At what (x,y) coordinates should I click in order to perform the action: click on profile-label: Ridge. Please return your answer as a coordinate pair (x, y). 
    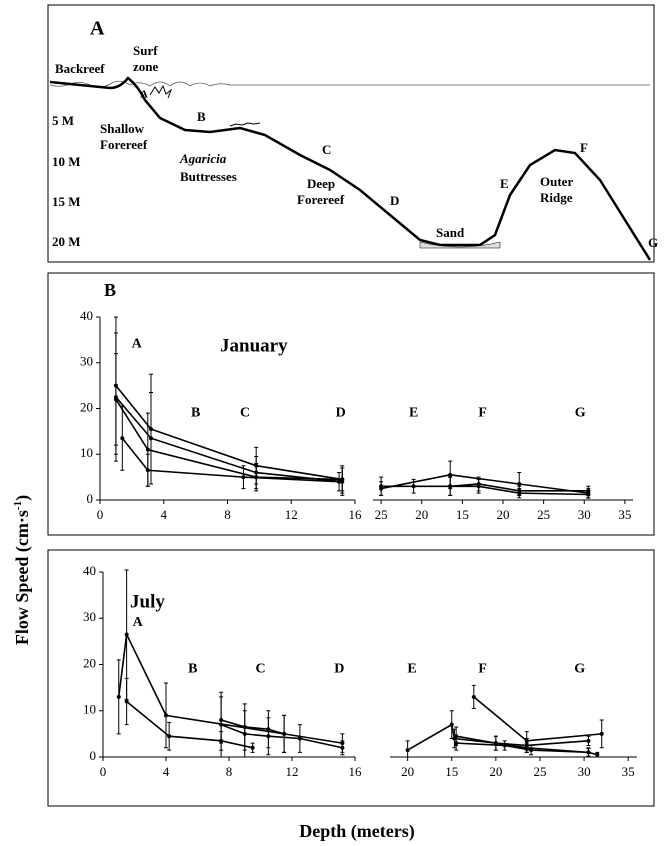
    Looking at the image, I should click on (556, 197).